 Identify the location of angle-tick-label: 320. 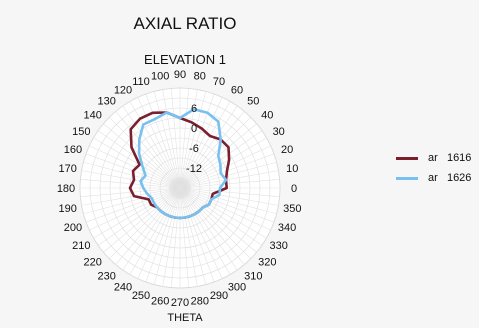
(267, 262).